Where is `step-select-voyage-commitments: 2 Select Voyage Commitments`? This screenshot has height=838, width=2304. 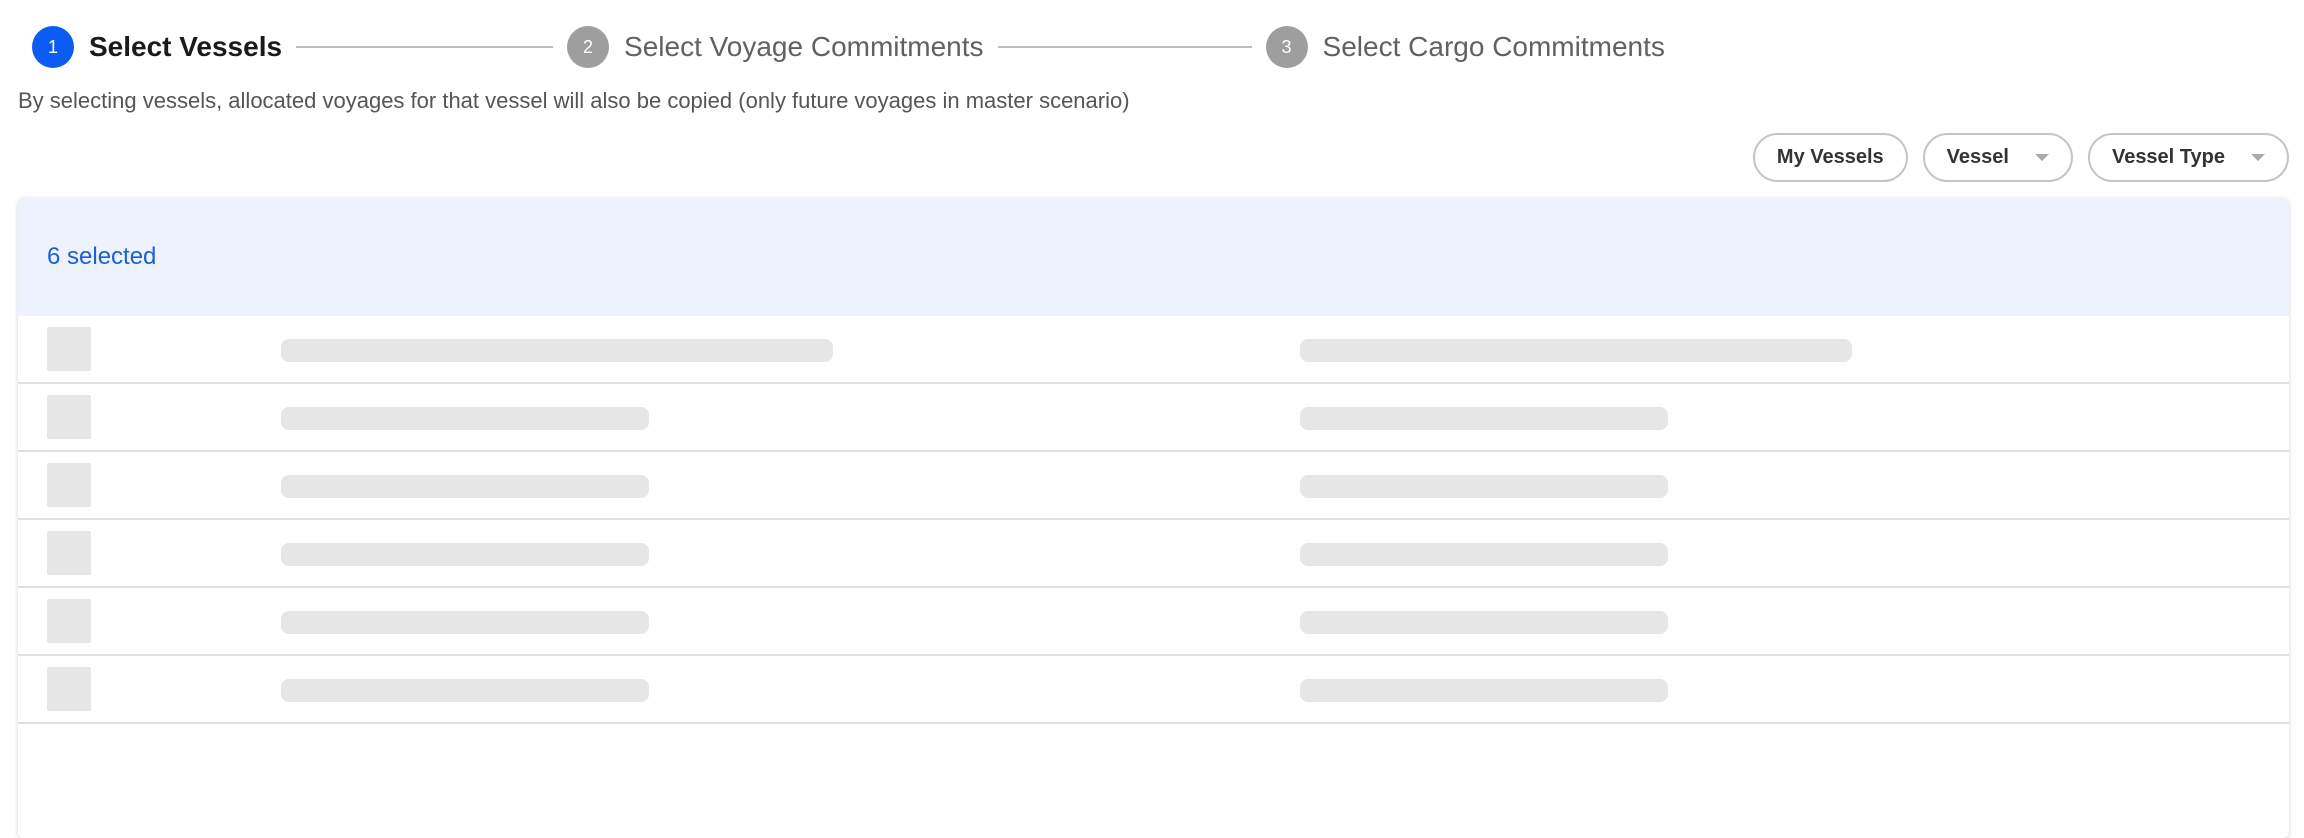
step-select-voyage-commitments: 2 Select Voyage Commitments is located at coordinates (775, 47).